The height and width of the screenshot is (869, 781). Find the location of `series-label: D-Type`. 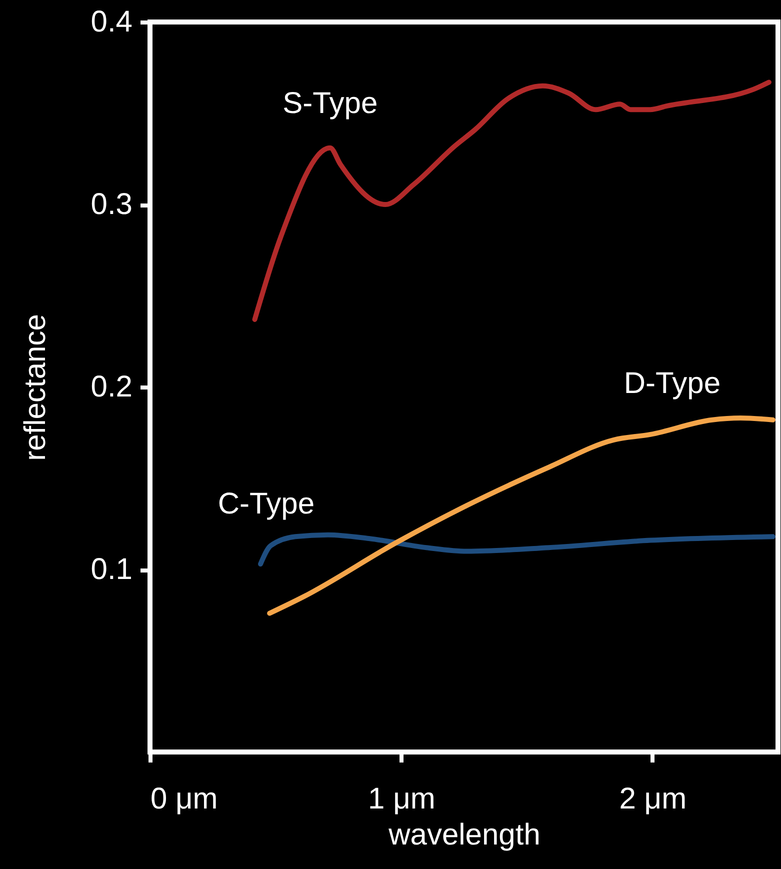

series-label: D-Type is located at coordinates (672, 383).